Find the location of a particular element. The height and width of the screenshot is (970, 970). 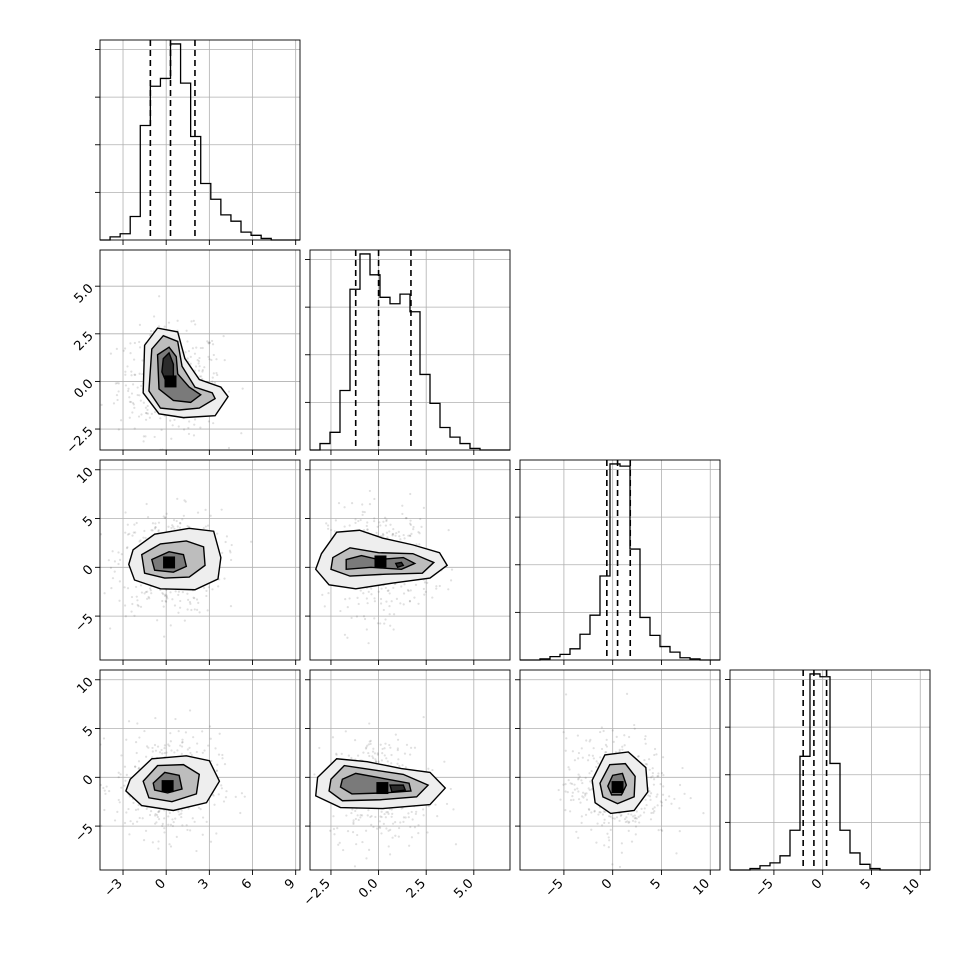

panel-frame is located at coordinates (410, 560).